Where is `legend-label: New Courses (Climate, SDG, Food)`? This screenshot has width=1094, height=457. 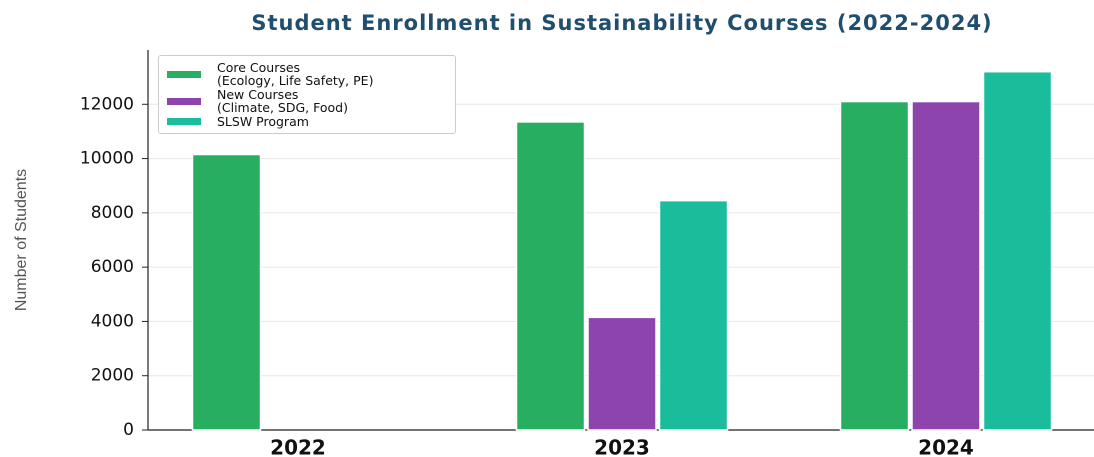
legend-label: New Courses (Climate, SDG, Food) is located at coordinates (282, 101).